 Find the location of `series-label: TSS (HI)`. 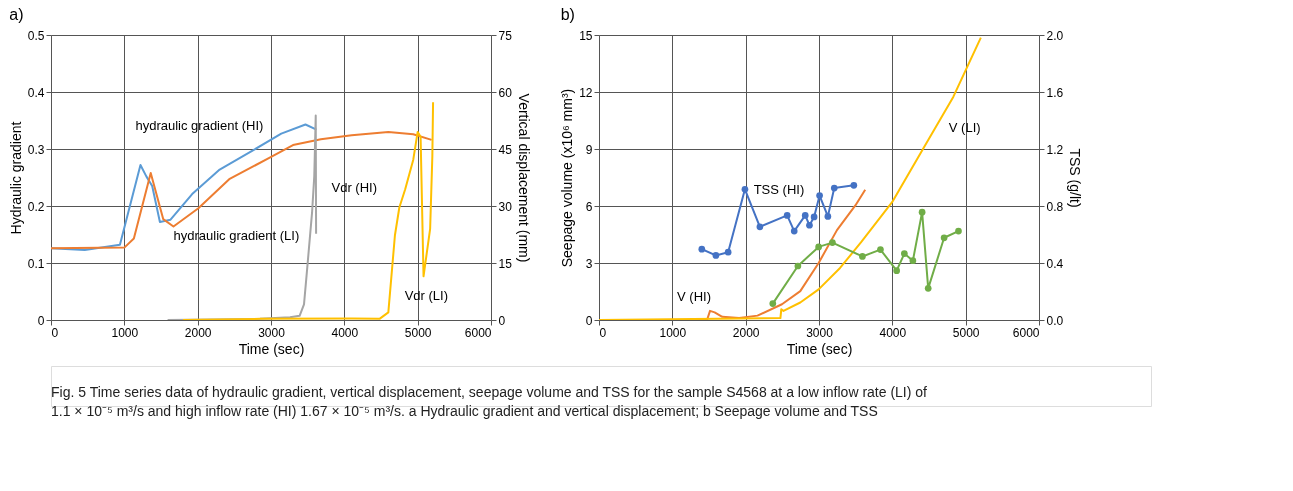

series-label: TSS (HI) is located at coordinates (779, 190).